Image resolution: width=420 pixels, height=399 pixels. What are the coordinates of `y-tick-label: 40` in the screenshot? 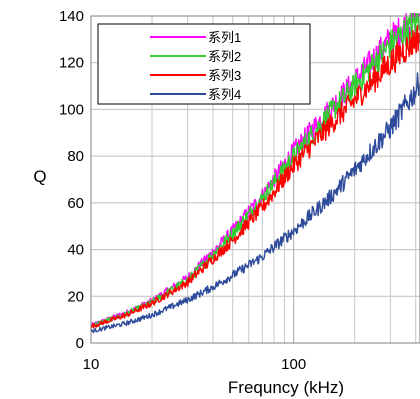 It's located at (75, 250).